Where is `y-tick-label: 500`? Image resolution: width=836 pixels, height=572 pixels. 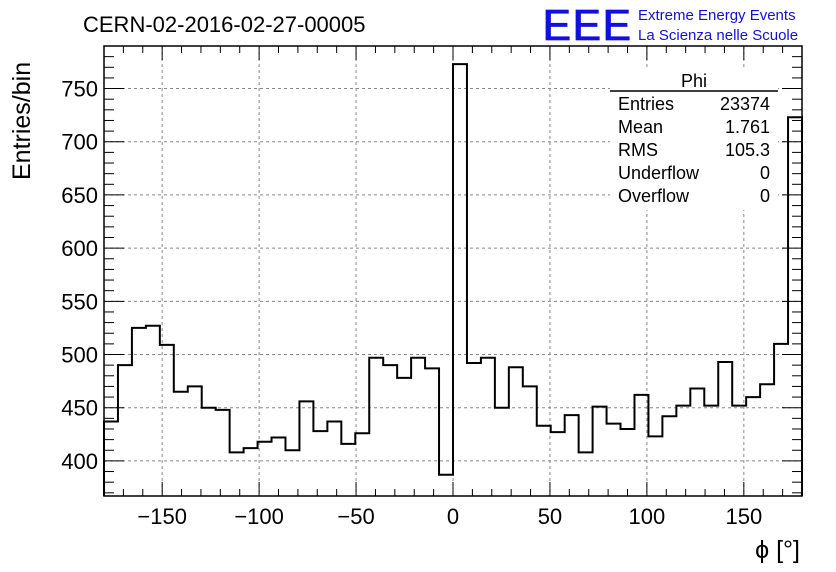 y-tick-label: 500 is located at coordinates (79, 355).